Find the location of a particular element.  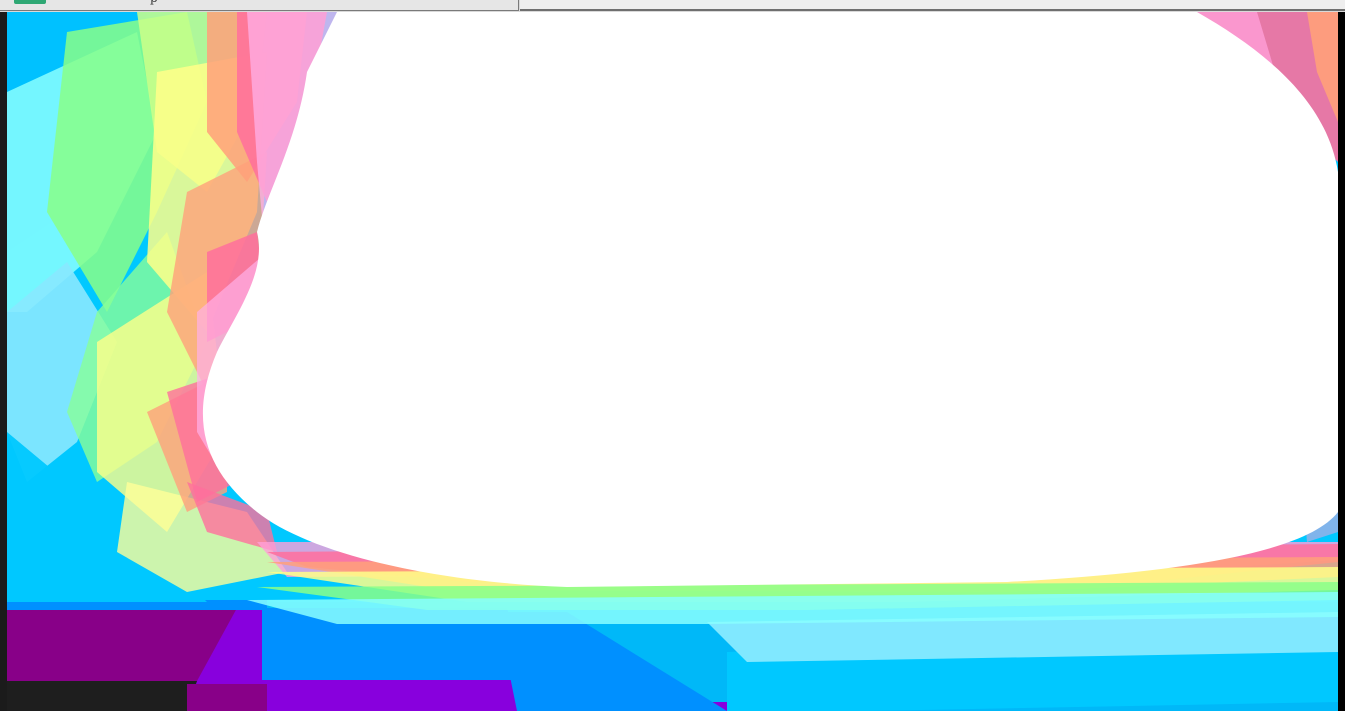

blue-band-mid is located at coordinates (612, 661).